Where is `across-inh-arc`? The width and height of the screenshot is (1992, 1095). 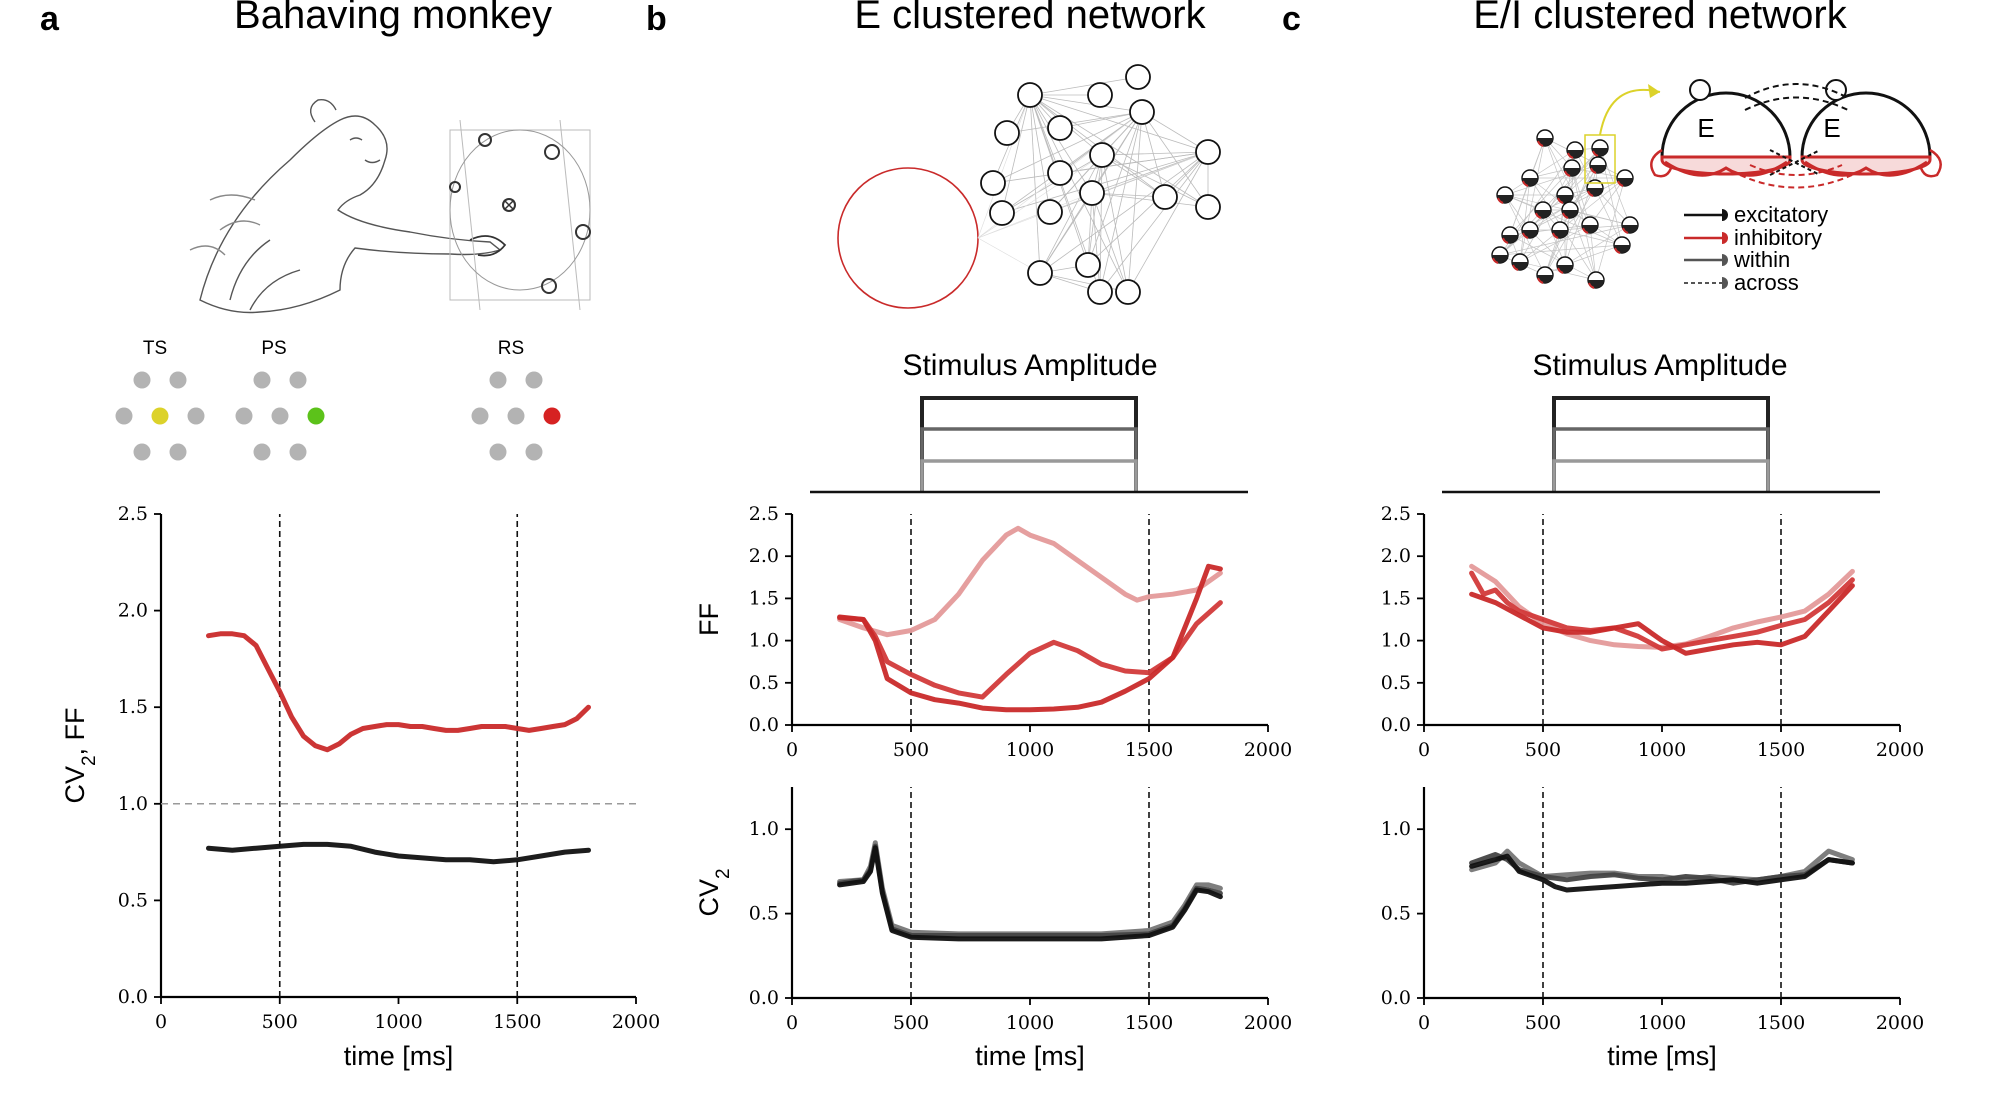 across-inh-arc is located at coordinates (1796, 181).